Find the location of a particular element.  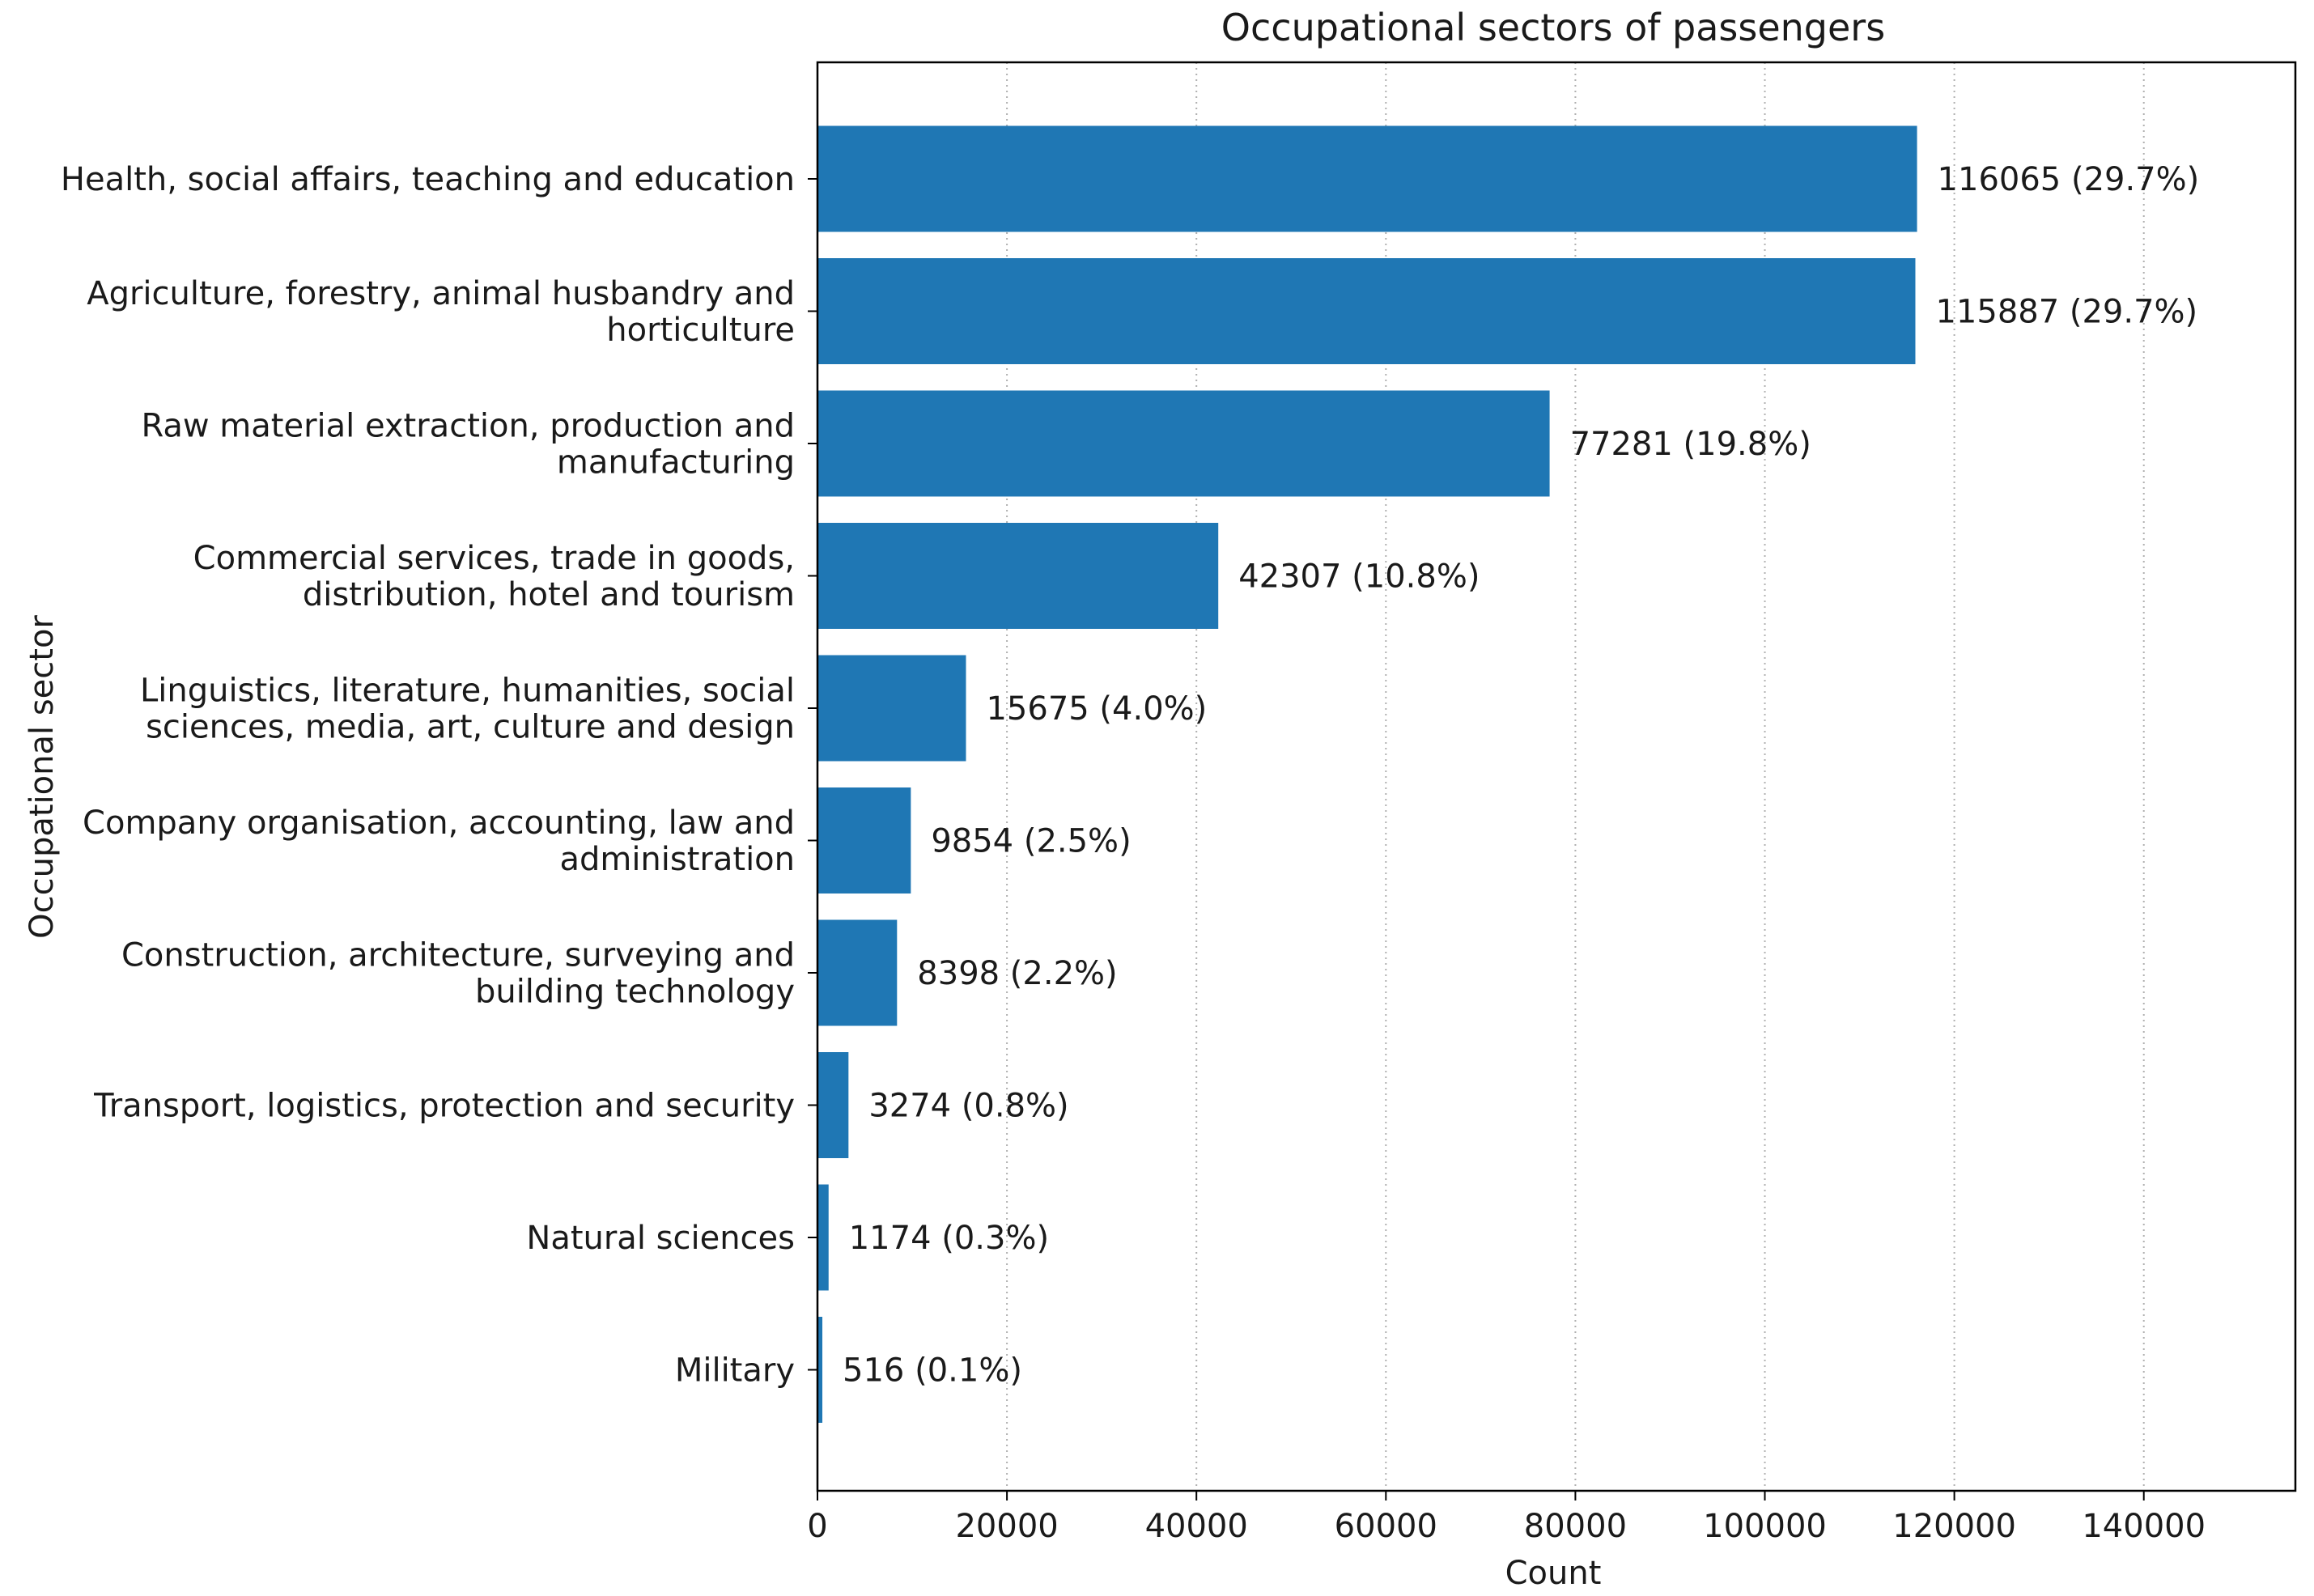

bar-value-label: 3274 (0.8%) is located at coordinates (968, 1107).